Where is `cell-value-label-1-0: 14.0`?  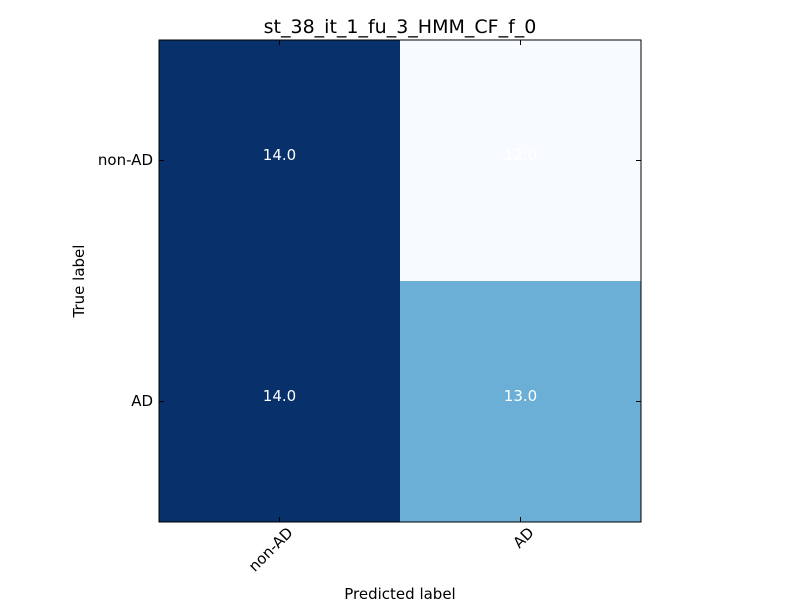 cell-value-label-1-0: 14.0 is located at coordinates (279, 396).